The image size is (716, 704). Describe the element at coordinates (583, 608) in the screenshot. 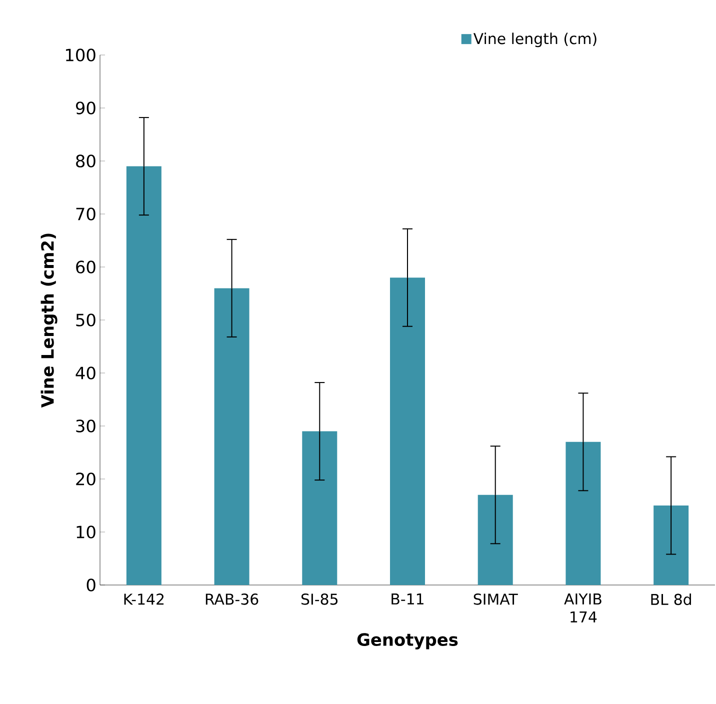

I see `x-tick-label: AIYIB 174` at that location.